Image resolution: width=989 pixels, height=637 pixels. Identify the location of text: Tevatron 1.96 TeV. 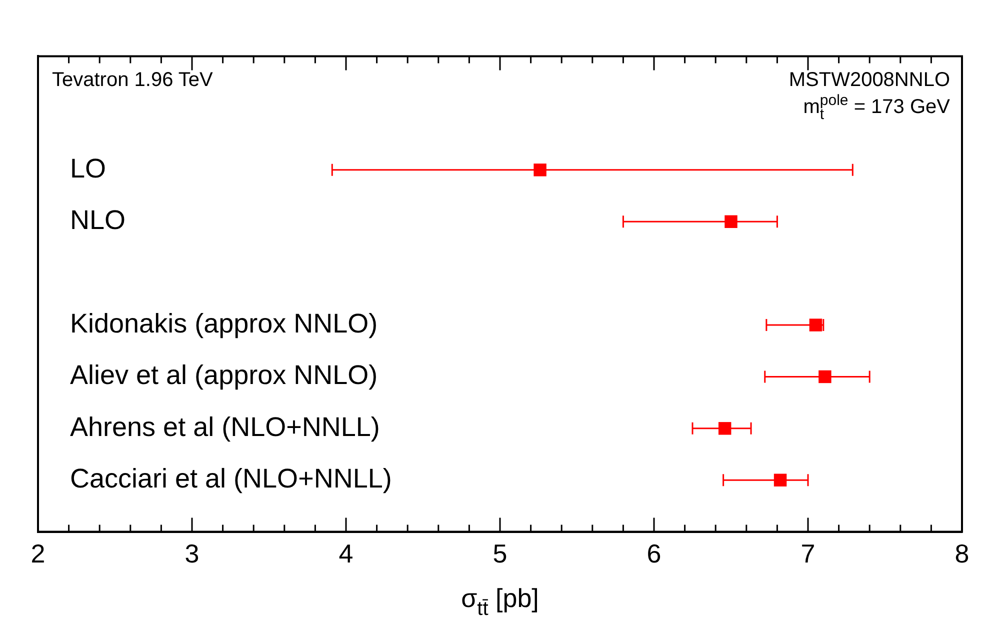
(133, 80).